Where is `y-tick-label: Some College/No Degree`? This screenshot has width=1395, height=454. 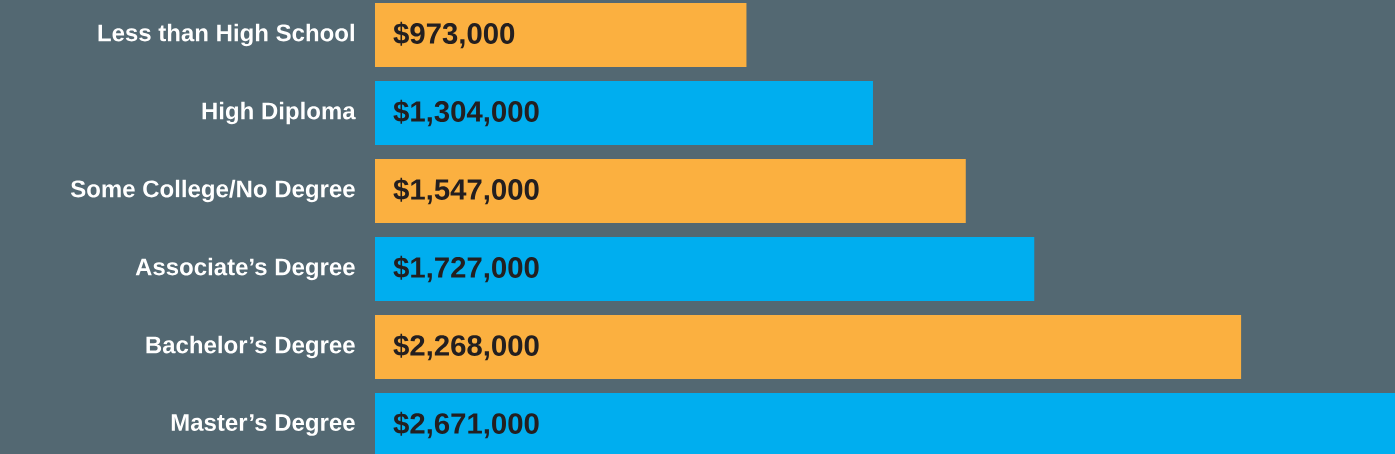
y-tick-label: Some College/No Degree is located at coordinates (212, 191).